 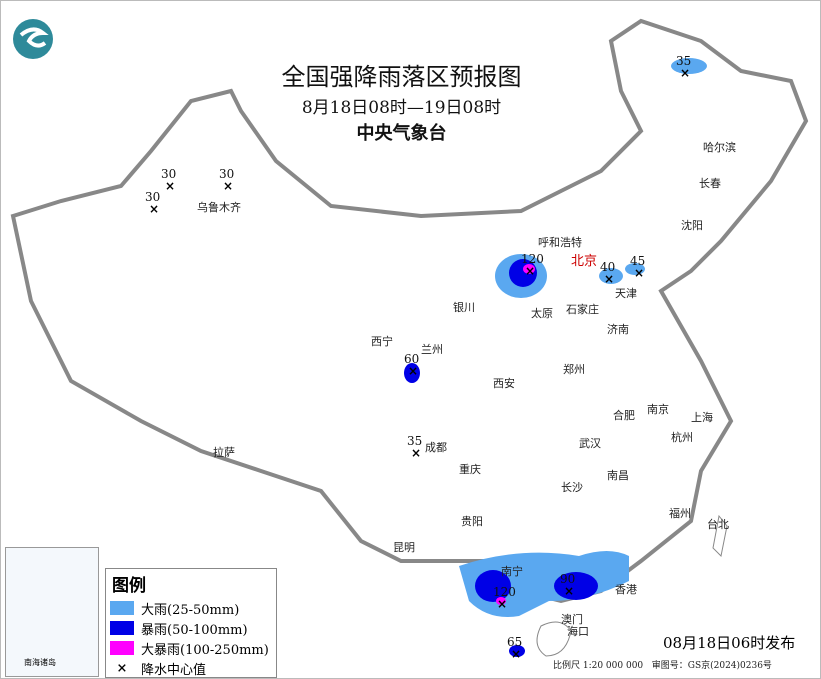 What do you see at coordinates (618, 475) in the screenshot?
I see `city-label: 南昌` at bounding box center [618, 475].